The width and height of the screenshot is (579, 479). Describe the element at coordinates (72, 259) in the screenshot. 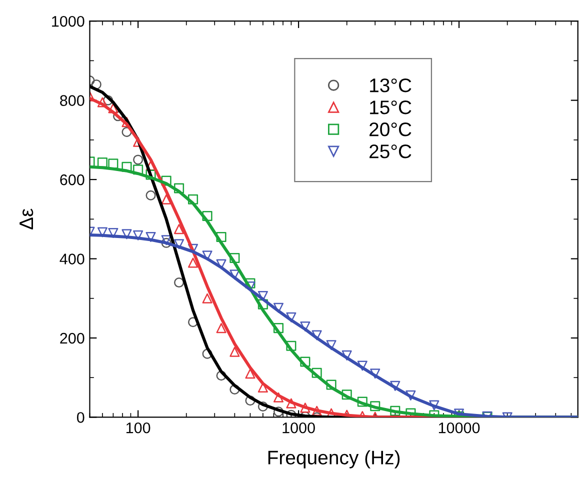

I see `y-tick-label: 400` at that location.